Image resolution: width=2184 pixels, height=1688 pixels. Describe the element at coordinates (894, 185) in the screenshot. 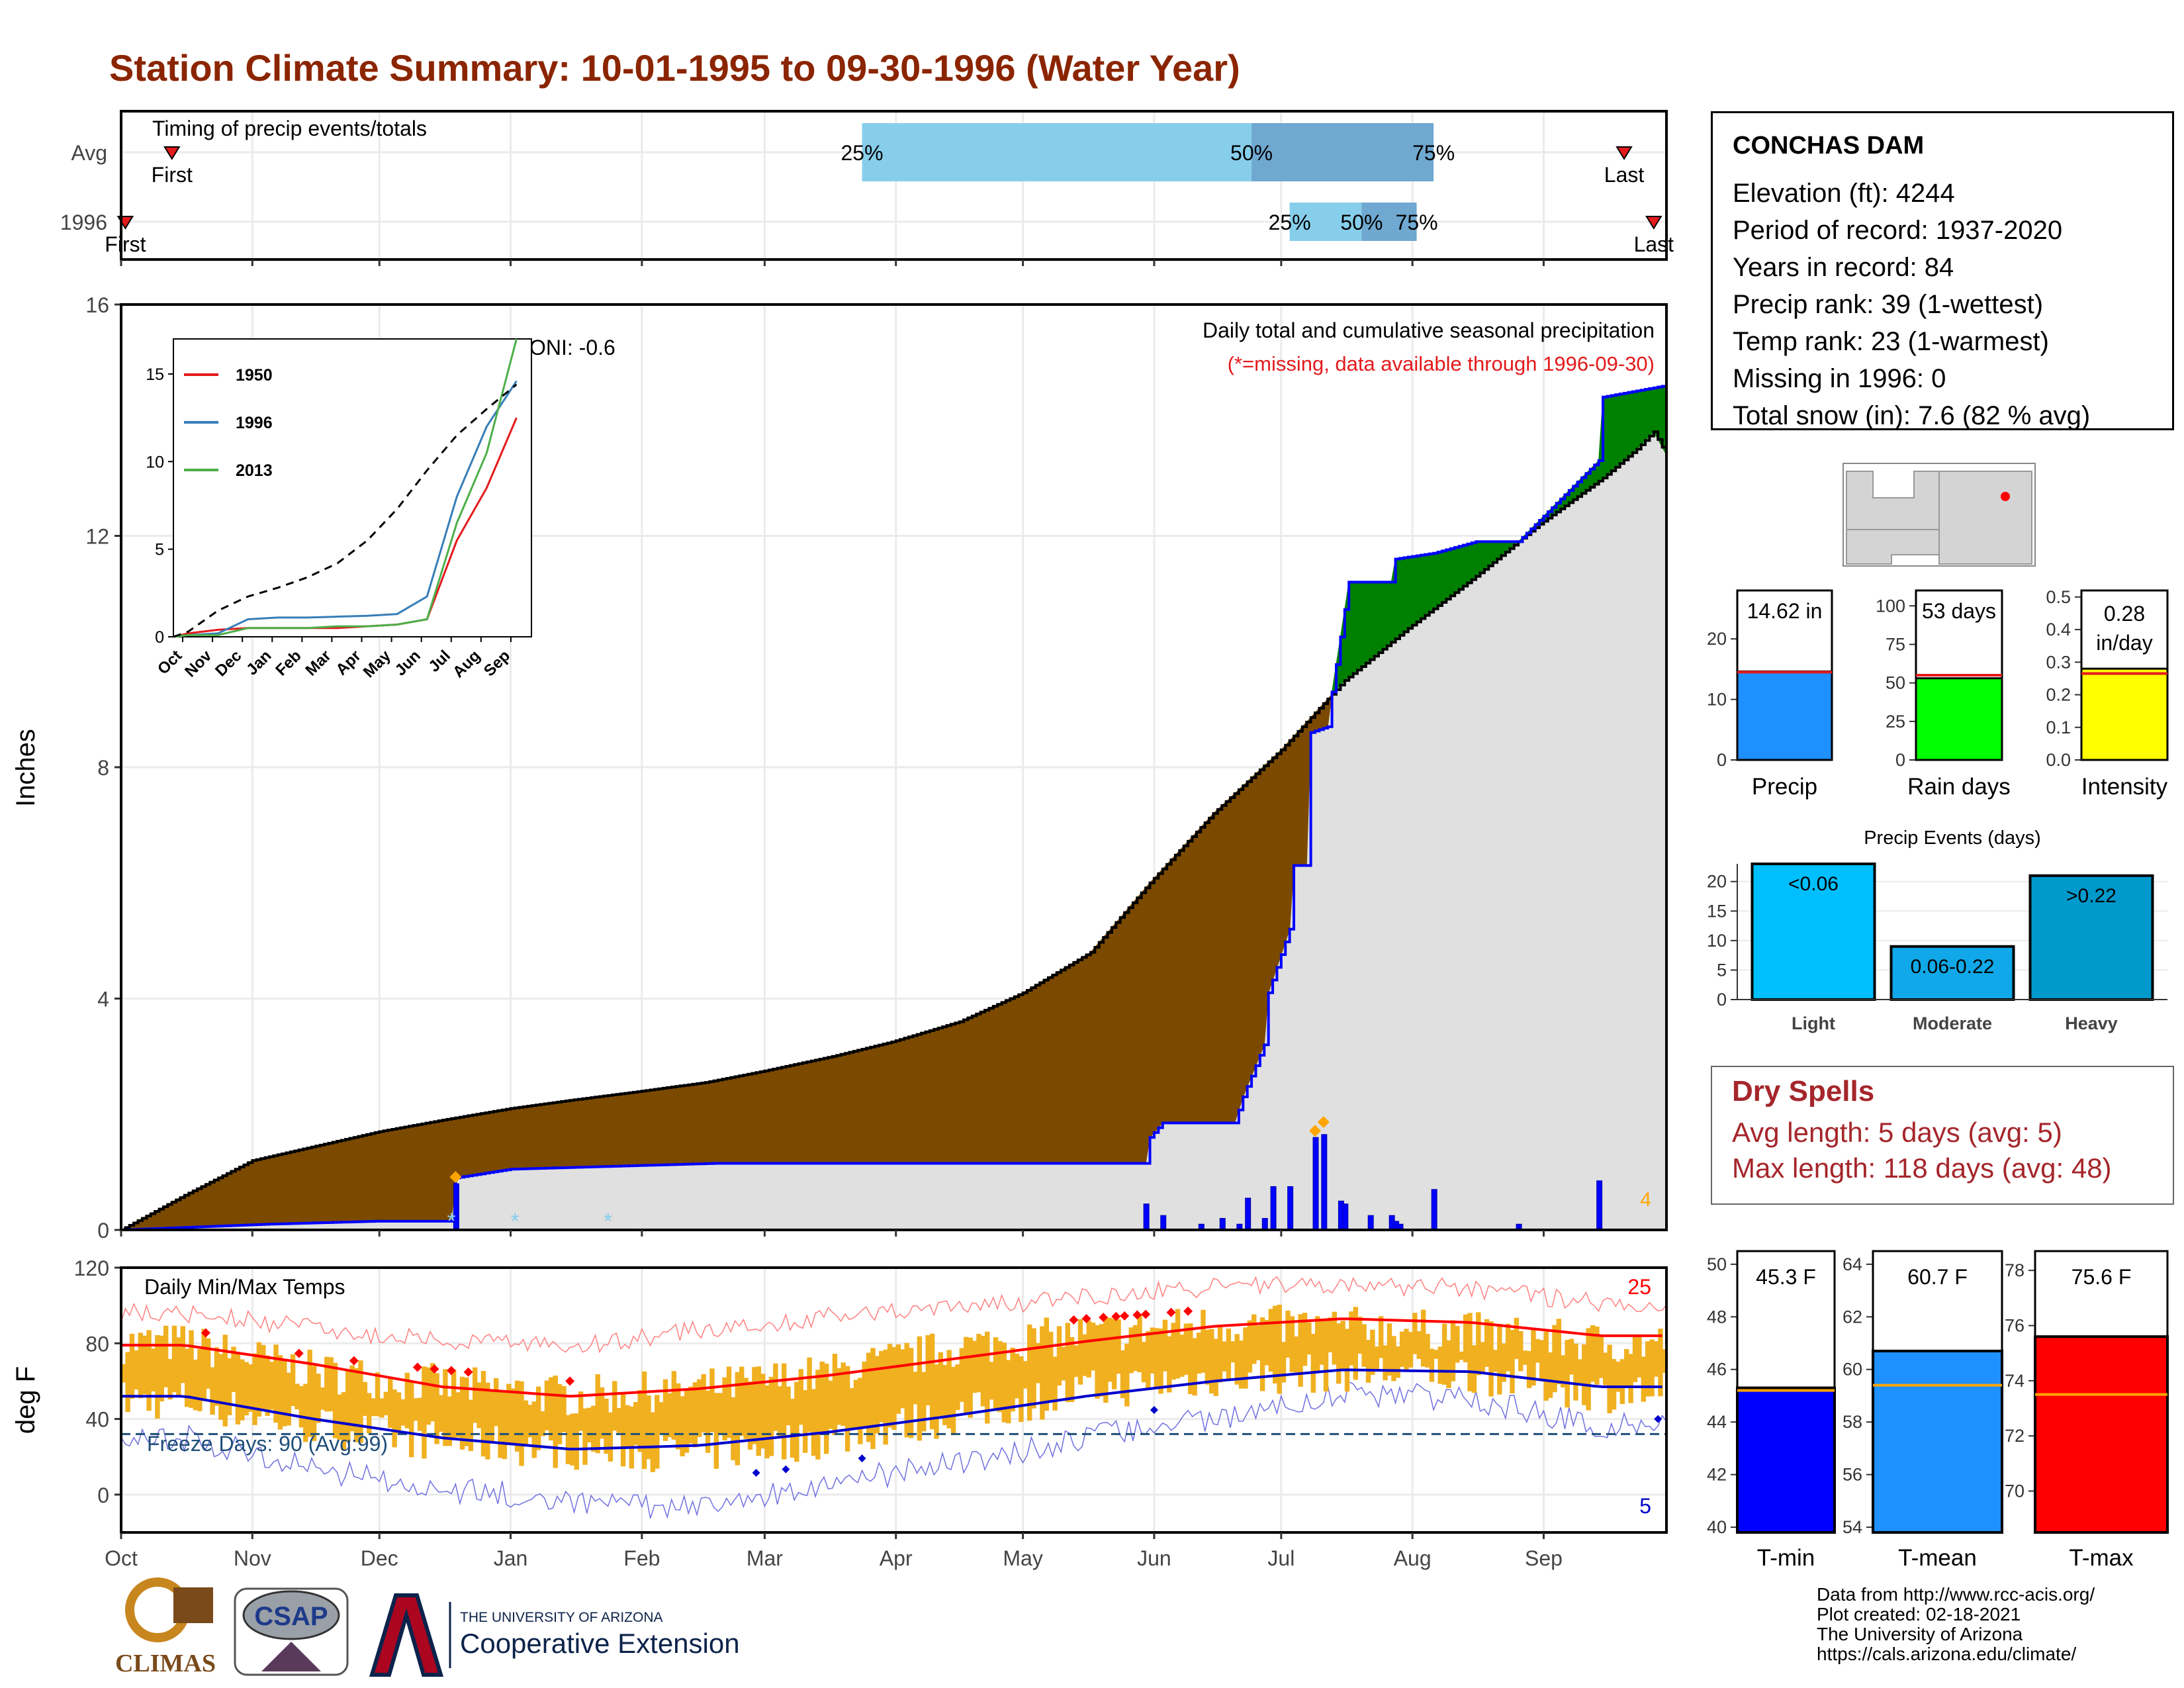

I see `timing-frame` at that location.